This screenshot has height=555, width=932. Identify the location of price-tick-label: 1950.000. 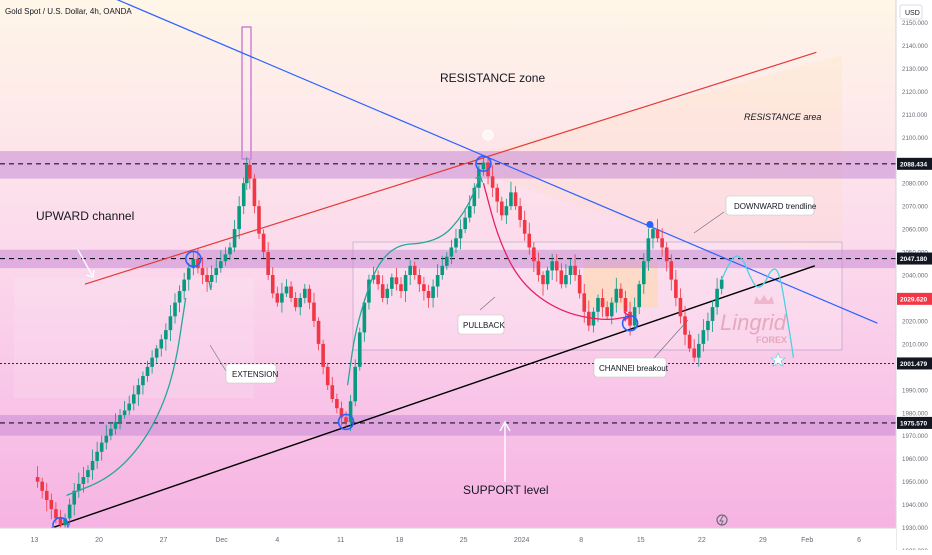
(915, 482).